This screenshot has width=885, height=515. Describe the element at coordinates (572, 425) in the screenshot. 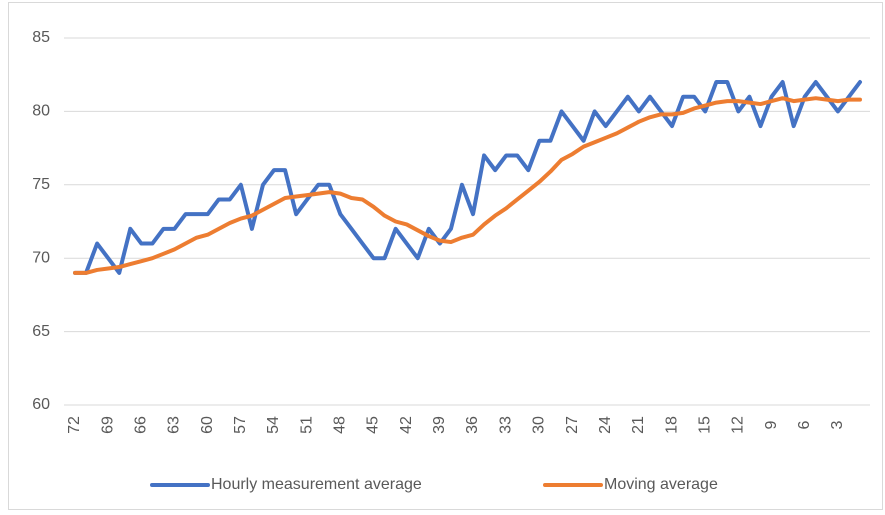

I see `x-tick-label: 27` at that location.